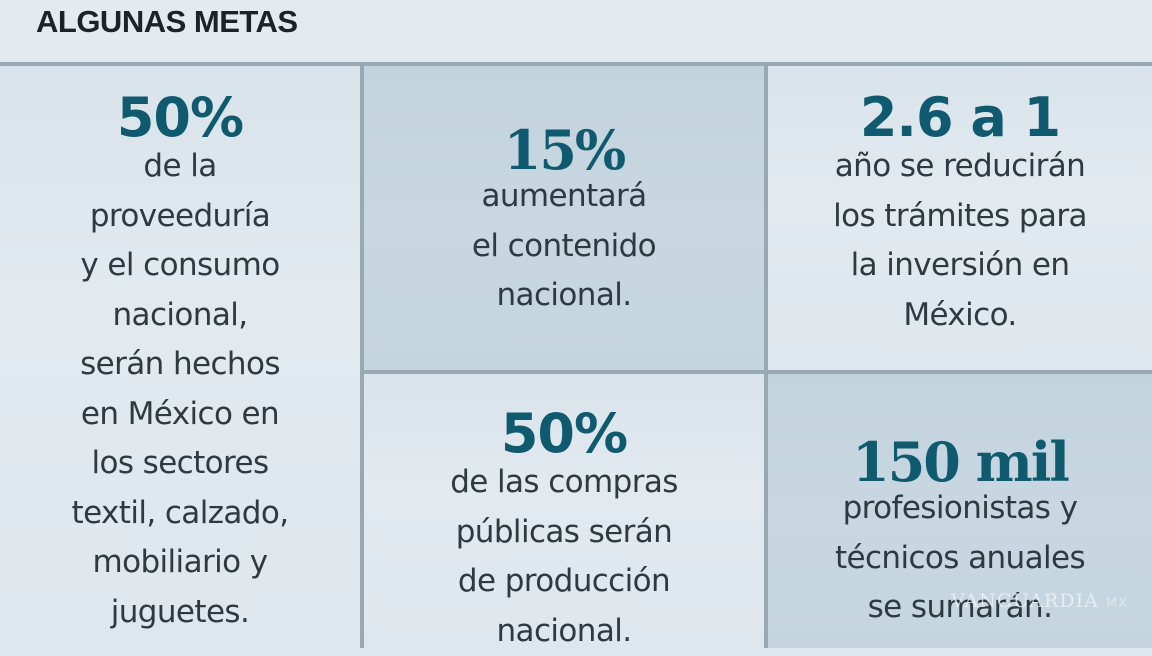 Image resolution: width=1152 pixels, height=656 pixels. What do you see at coordinates (576, 31) in the screenshot?
I see `header-band: ALGUNAS METAS` at bounding box center [576, 31].